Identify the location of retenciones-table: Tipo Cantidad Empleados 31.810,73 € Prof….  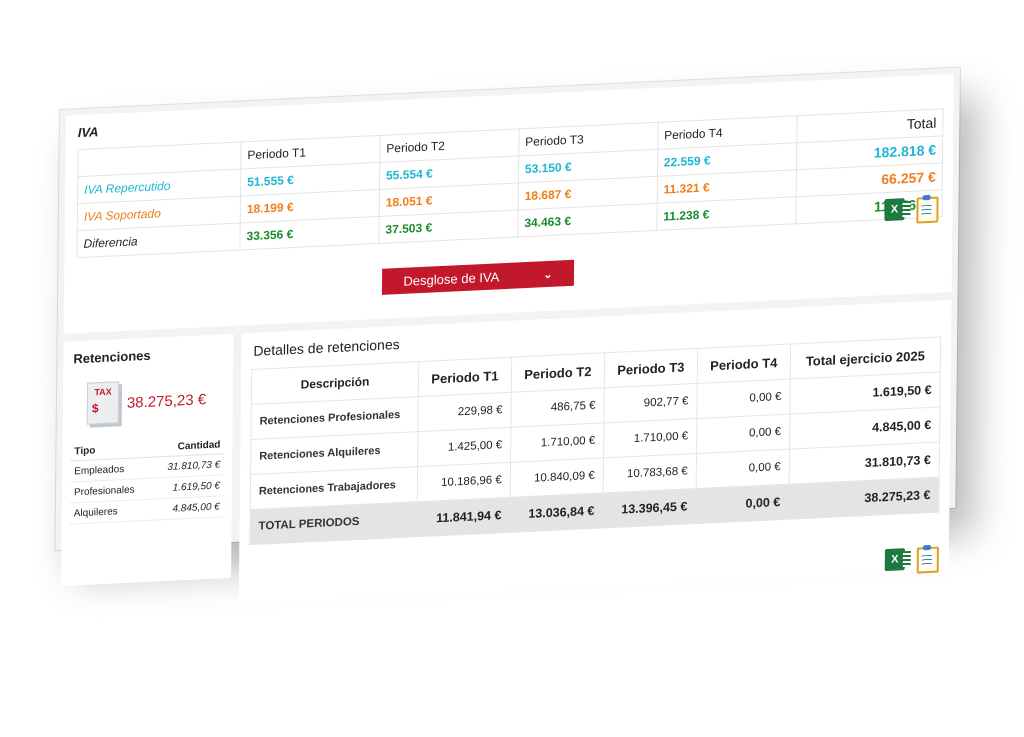
(147, 480).